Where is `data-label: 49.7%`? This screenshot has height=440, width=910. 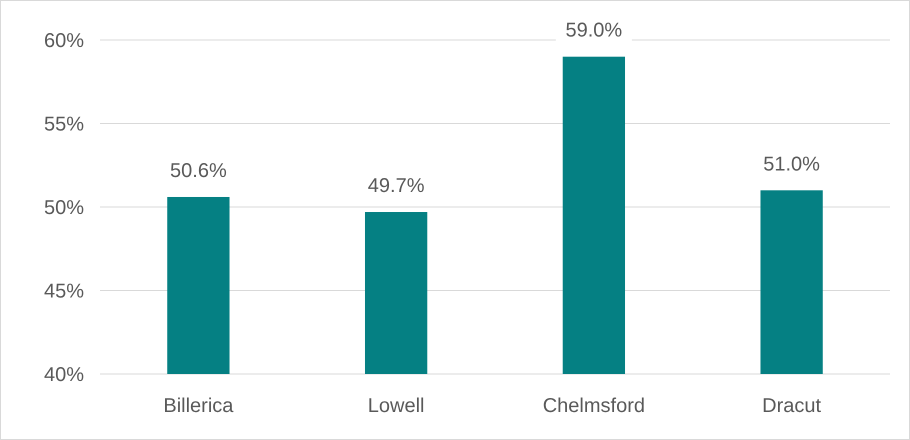
data-label: 49.7% is located at coordinates (396, 186).